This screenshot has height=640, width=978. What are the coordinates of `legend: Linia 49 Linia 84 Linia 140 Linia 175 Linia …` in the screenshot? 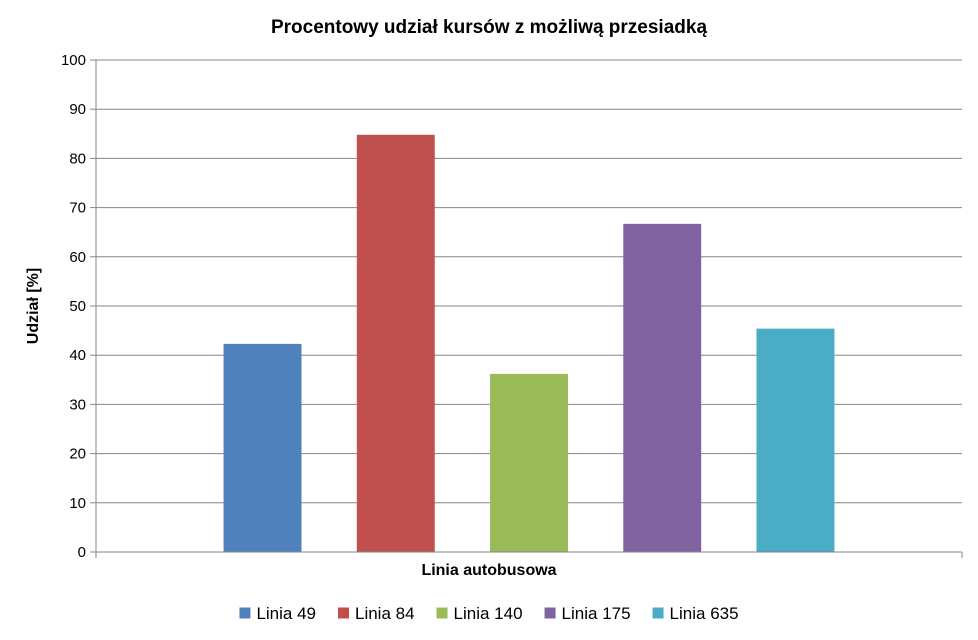 It's located at (489, 613).